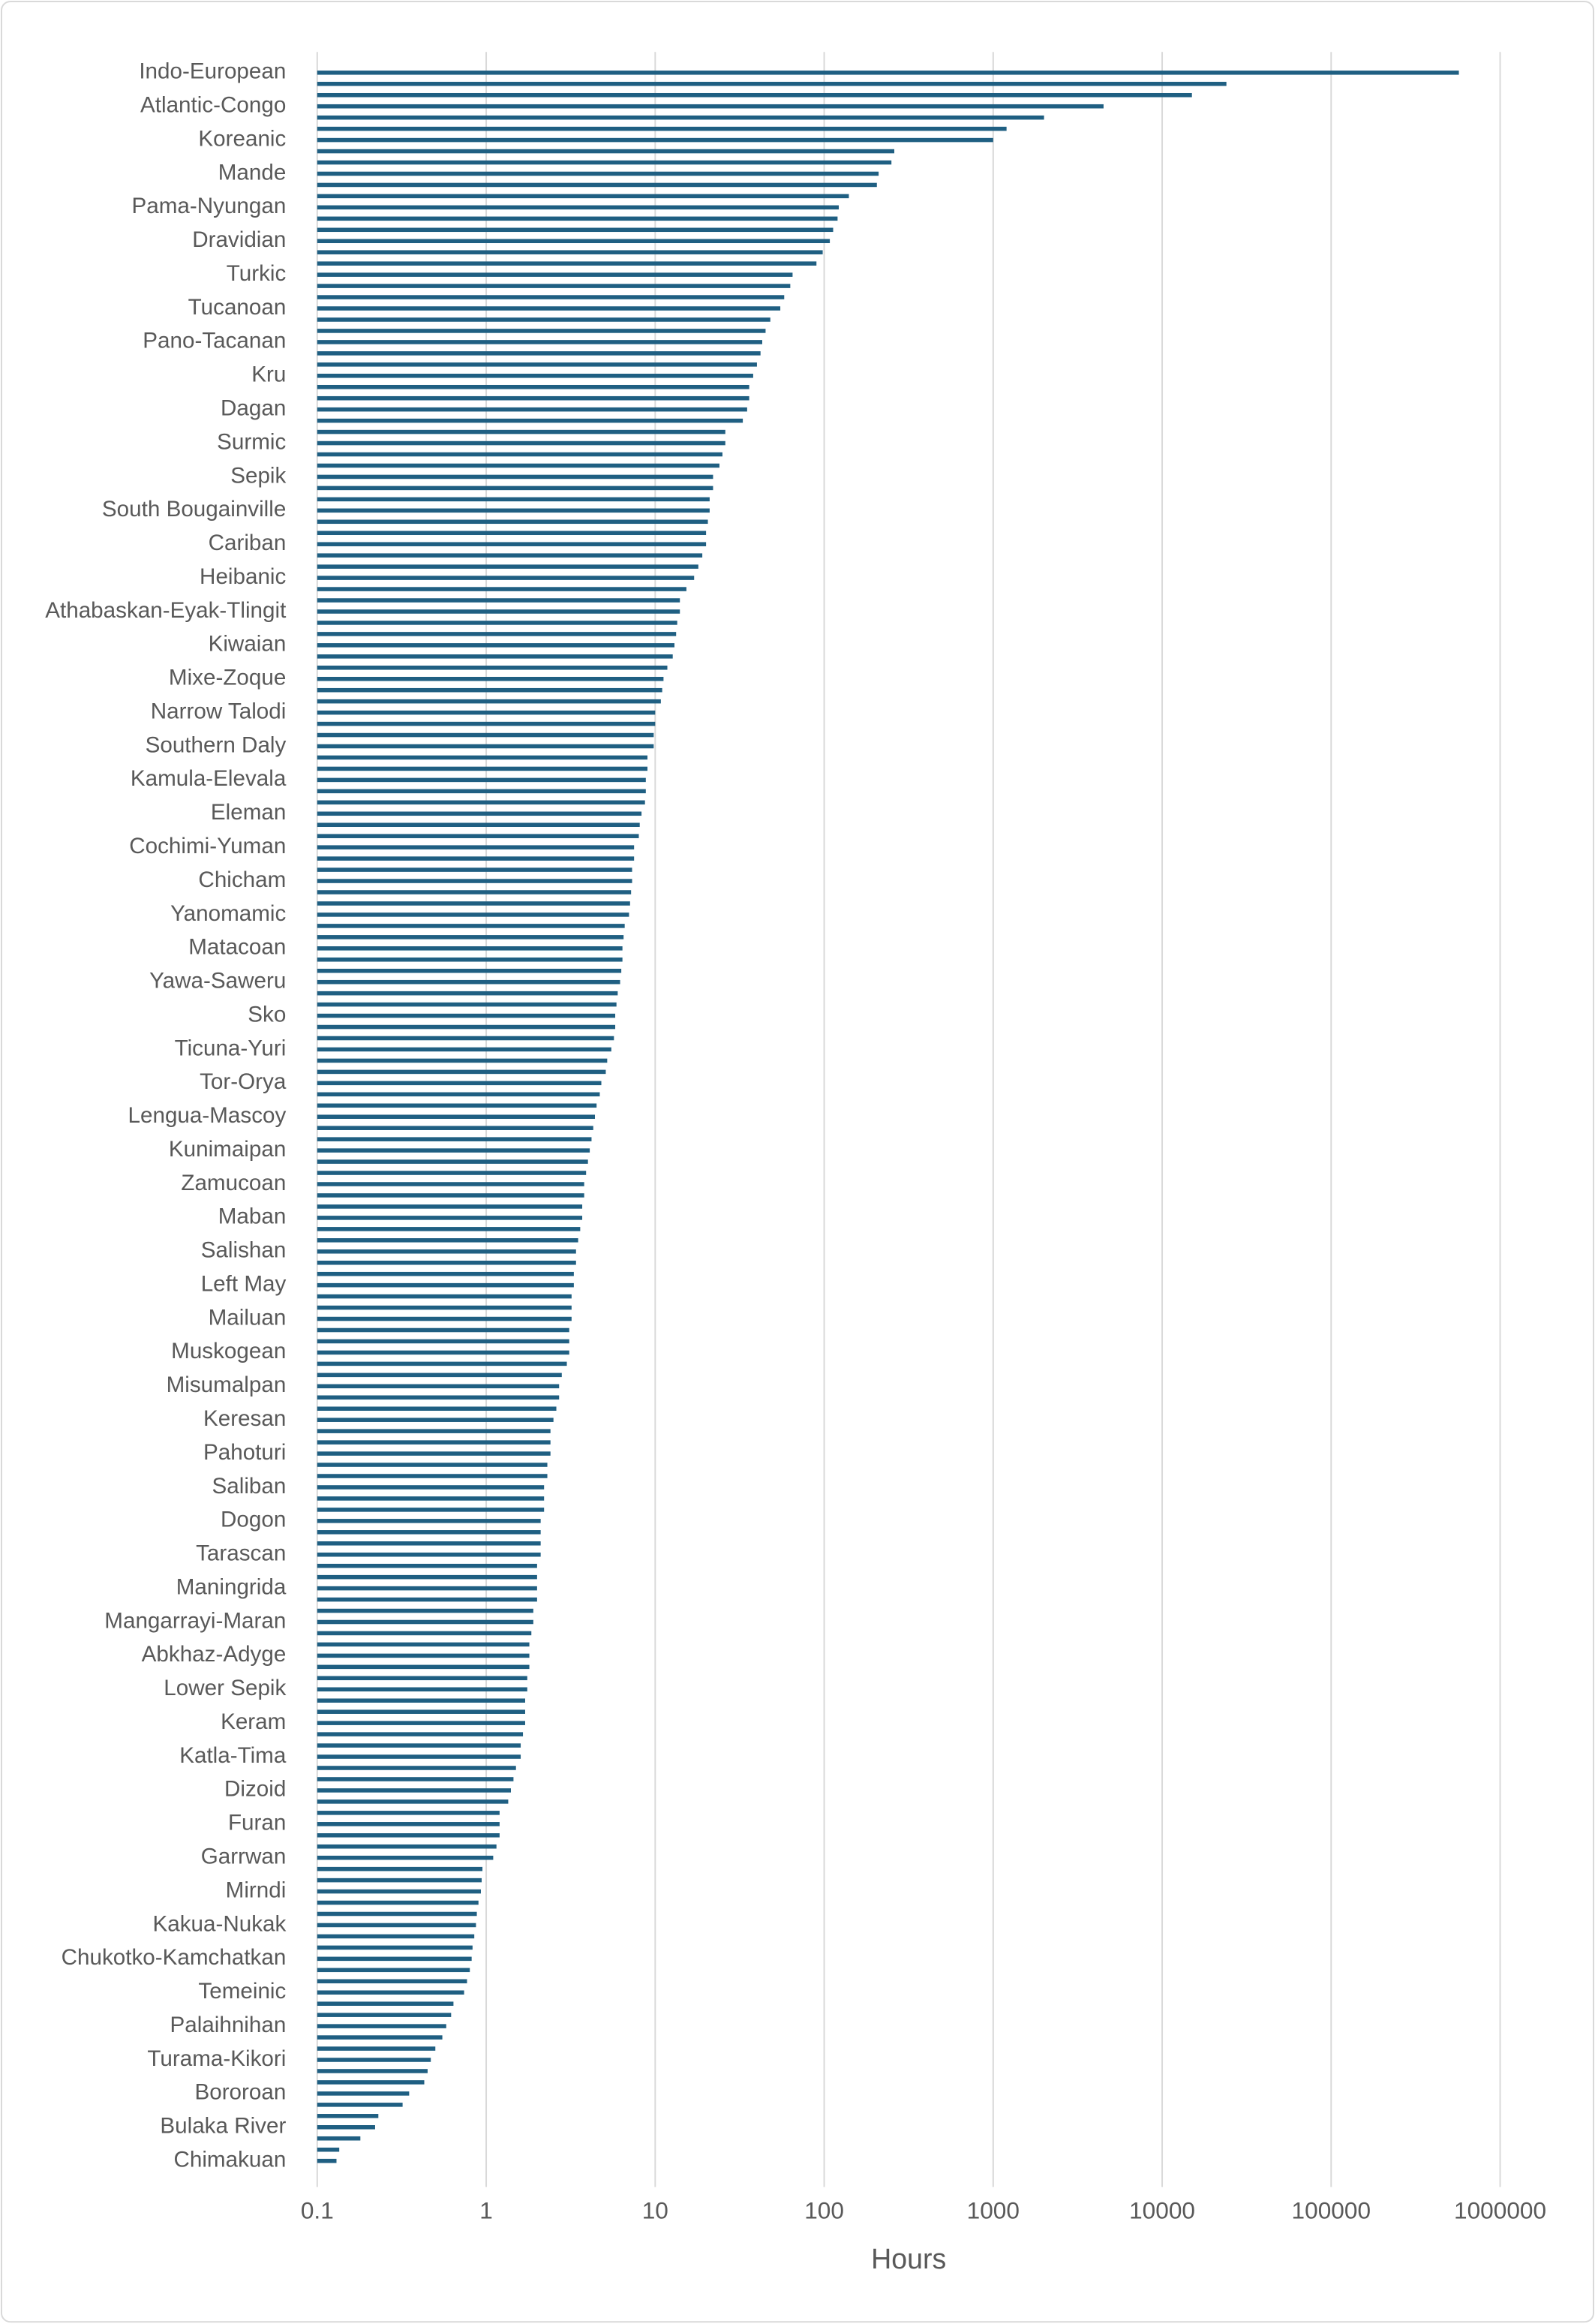  Describe the element at coordinates (214, 341) in the screenshot. I see `y-tick-label: Pano-Tacanan` at that location.